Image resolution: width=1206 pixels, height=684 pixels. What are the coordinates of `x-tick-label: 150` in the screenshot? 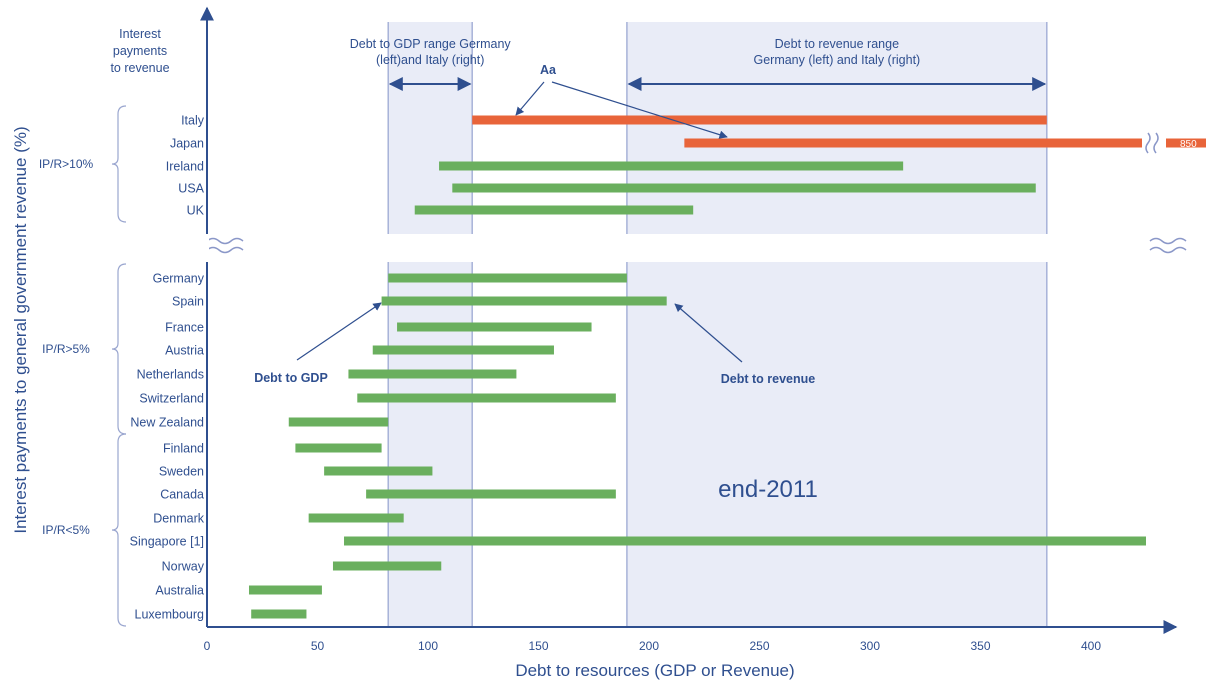 It's located at (538, 646).